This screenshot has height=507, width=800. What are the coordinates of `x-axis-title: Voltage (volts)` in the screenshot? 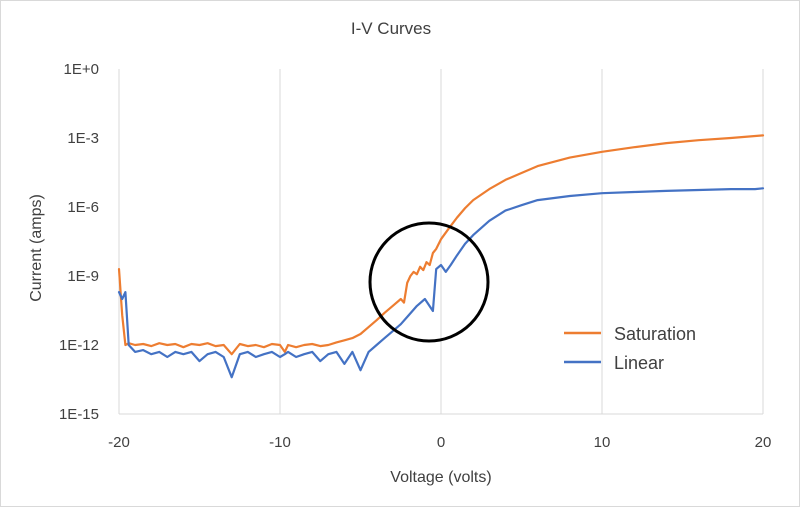 It's located at (440, 477).